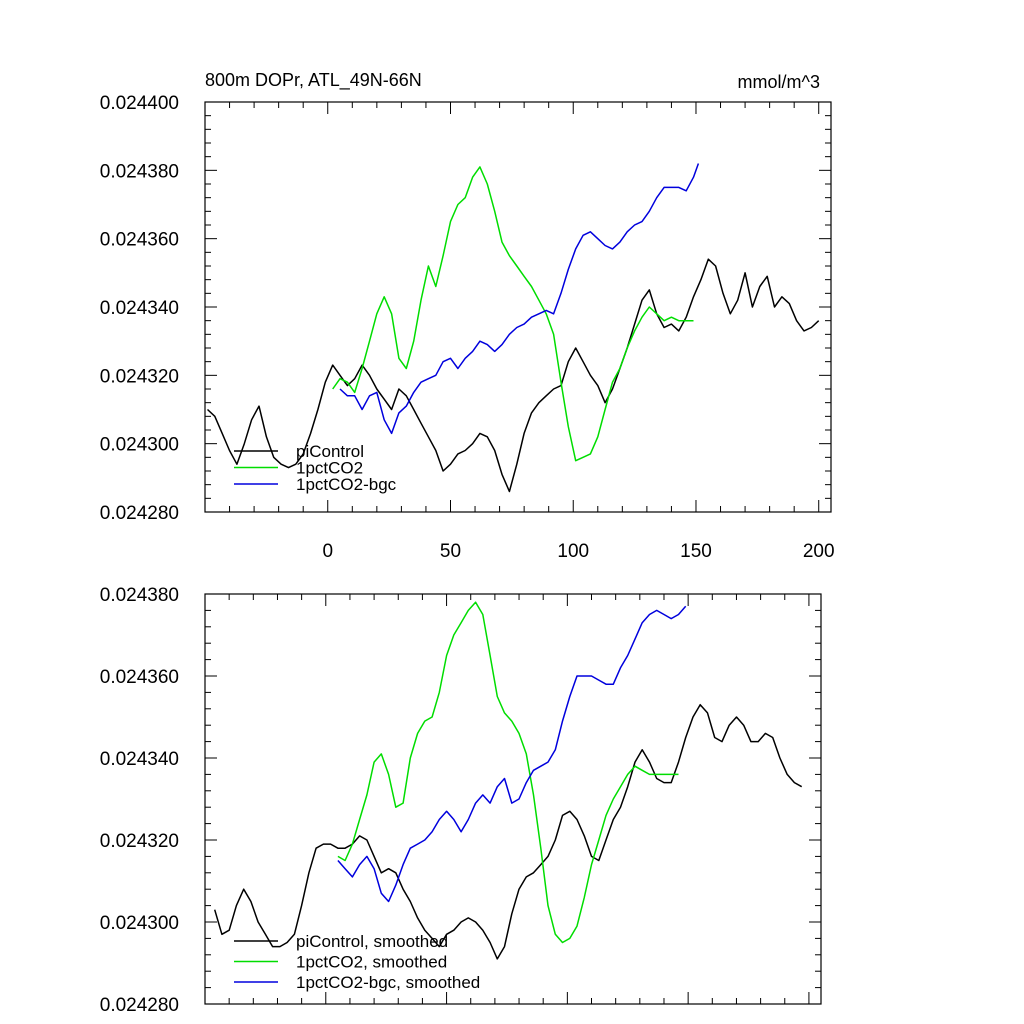  I want to click on legend-label-picontrol-smoothed: piControl, smoothed, so click(372, 941).